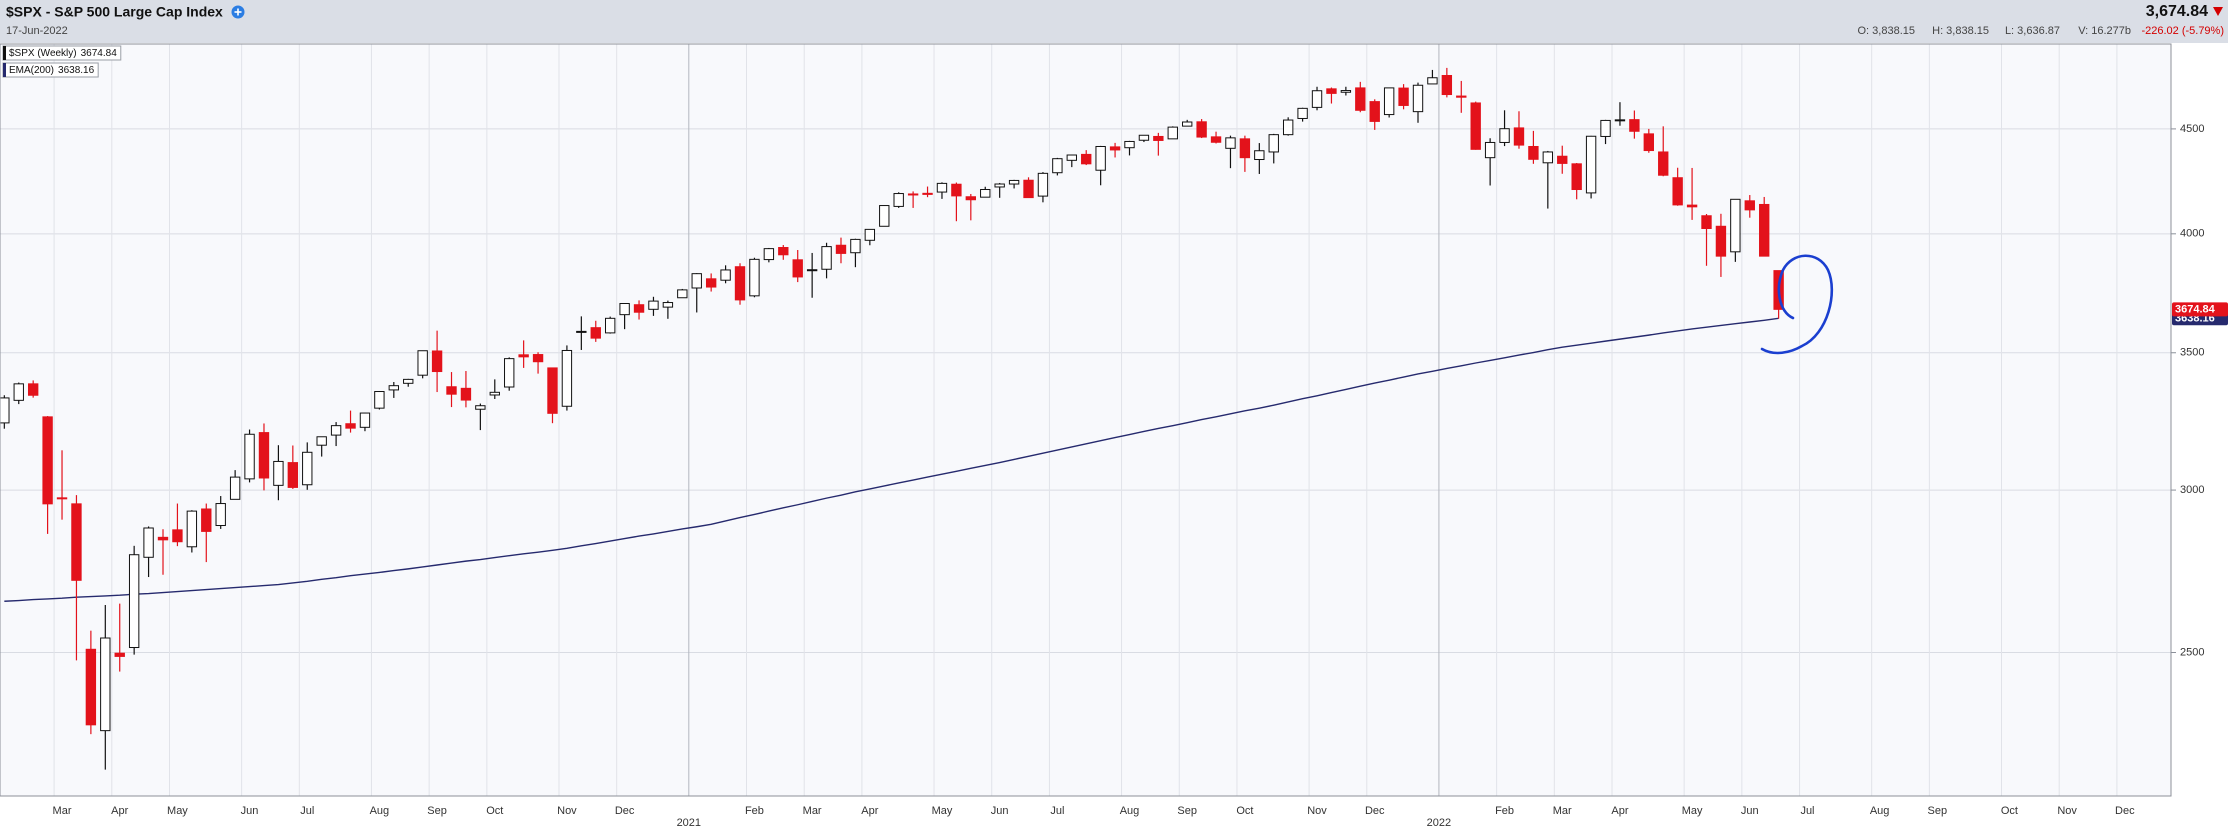  I want to click on down-arrow, so click(2218, 11).